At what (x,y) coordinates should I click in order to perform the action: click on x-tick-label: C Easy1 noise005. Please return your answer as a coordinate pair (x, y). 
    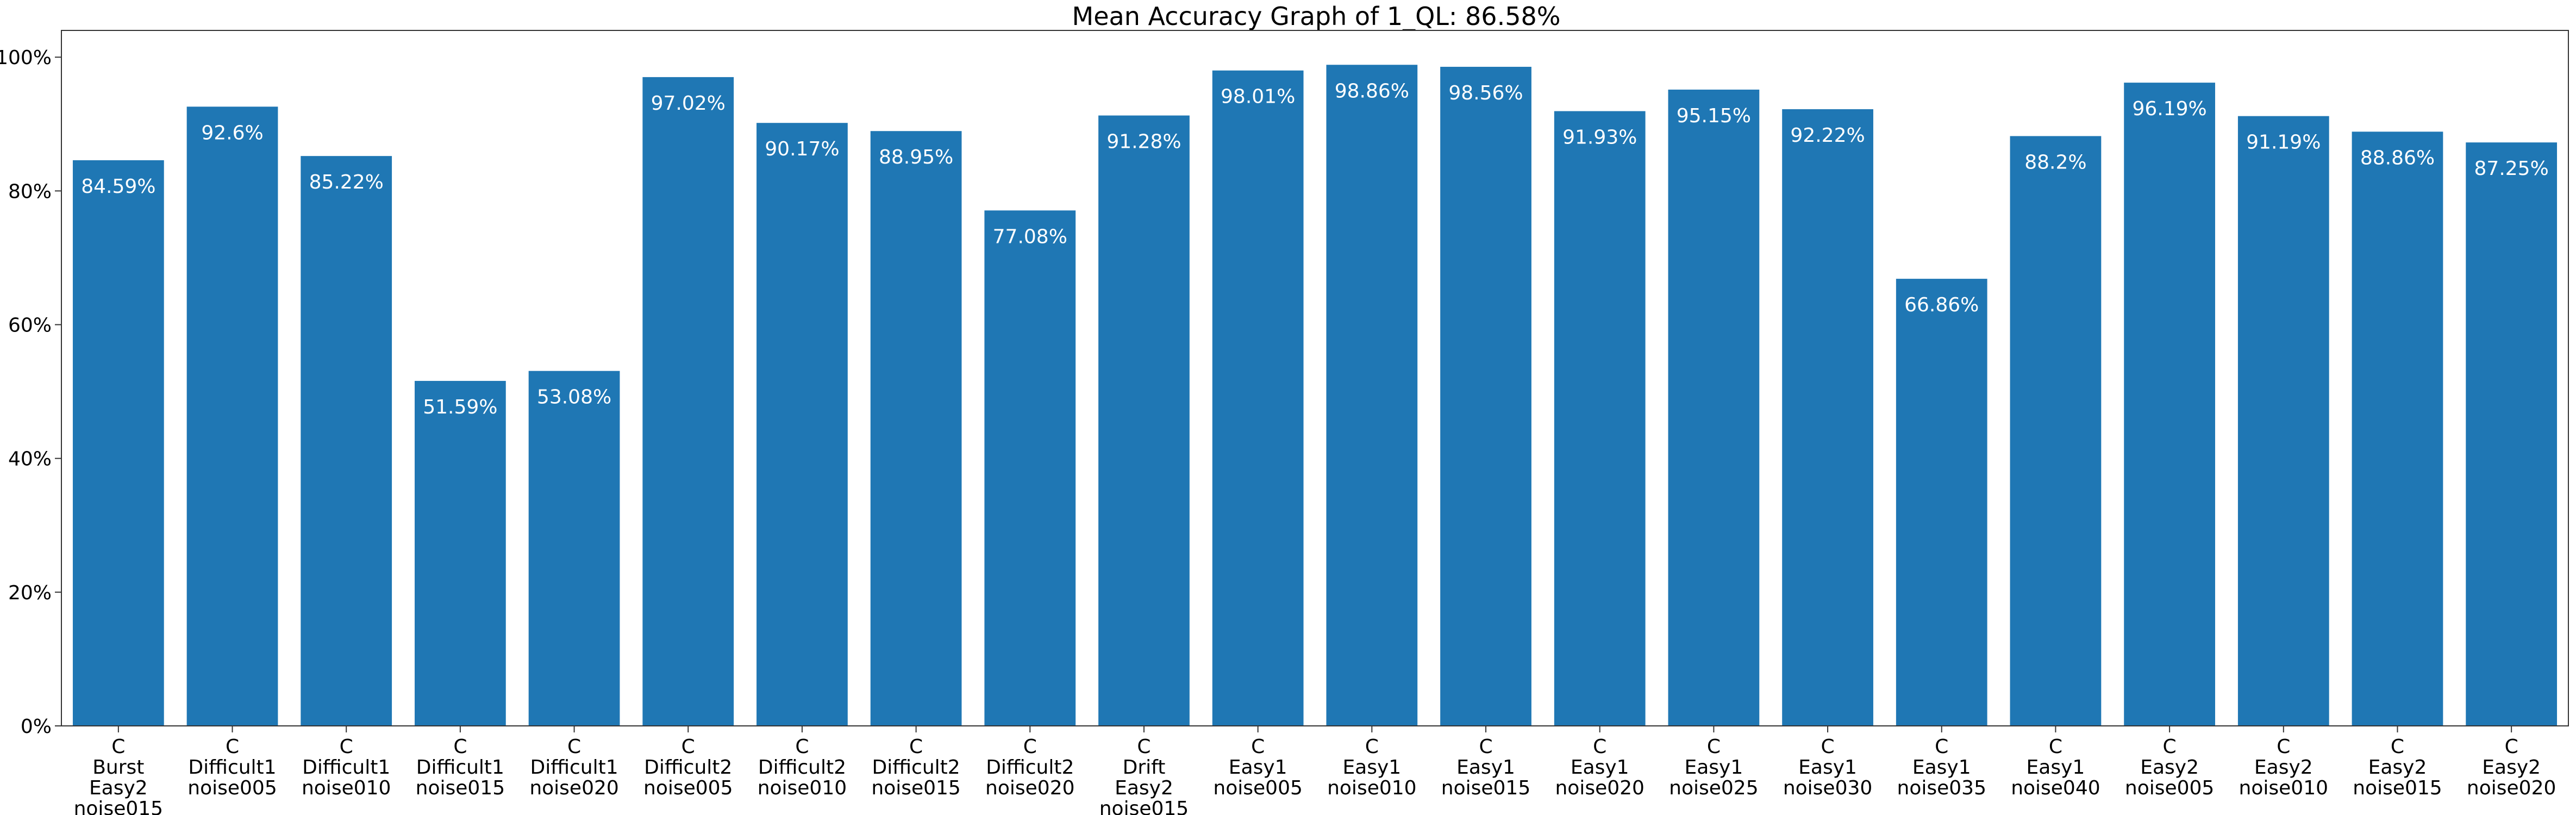
    Looking at the image, I should click on (1257, 767).